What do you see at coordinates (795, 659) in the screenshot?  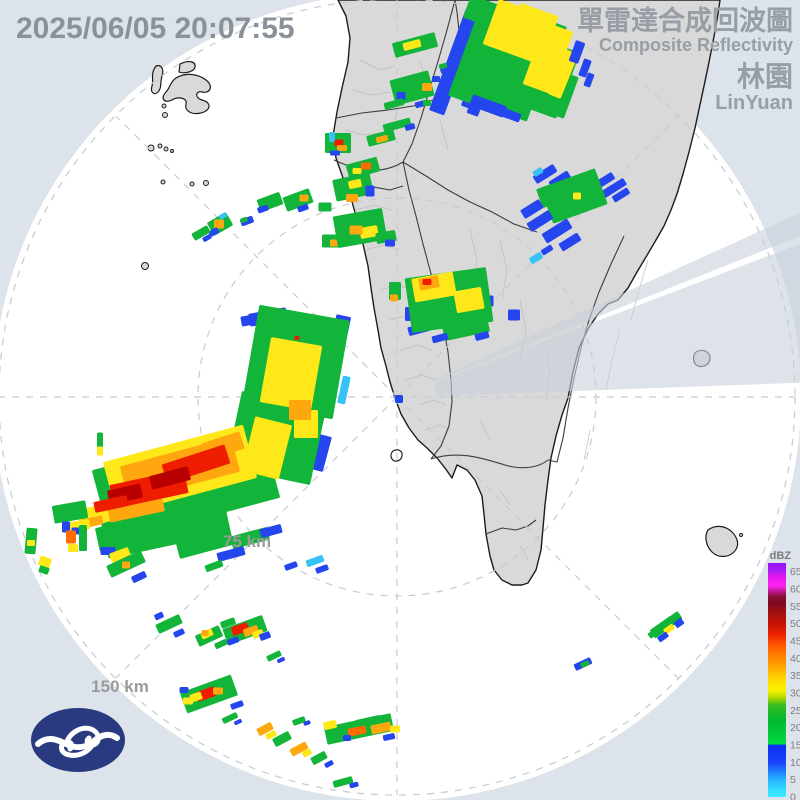 I see `colorbar-tick-40: 40` at bounding box center [795, 659].